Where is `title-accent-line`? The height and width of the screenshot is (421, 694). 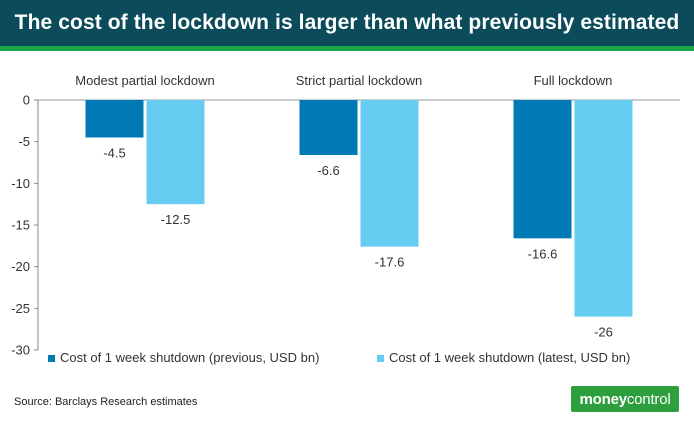
title-accent-line is located at coordinates (347, 48).